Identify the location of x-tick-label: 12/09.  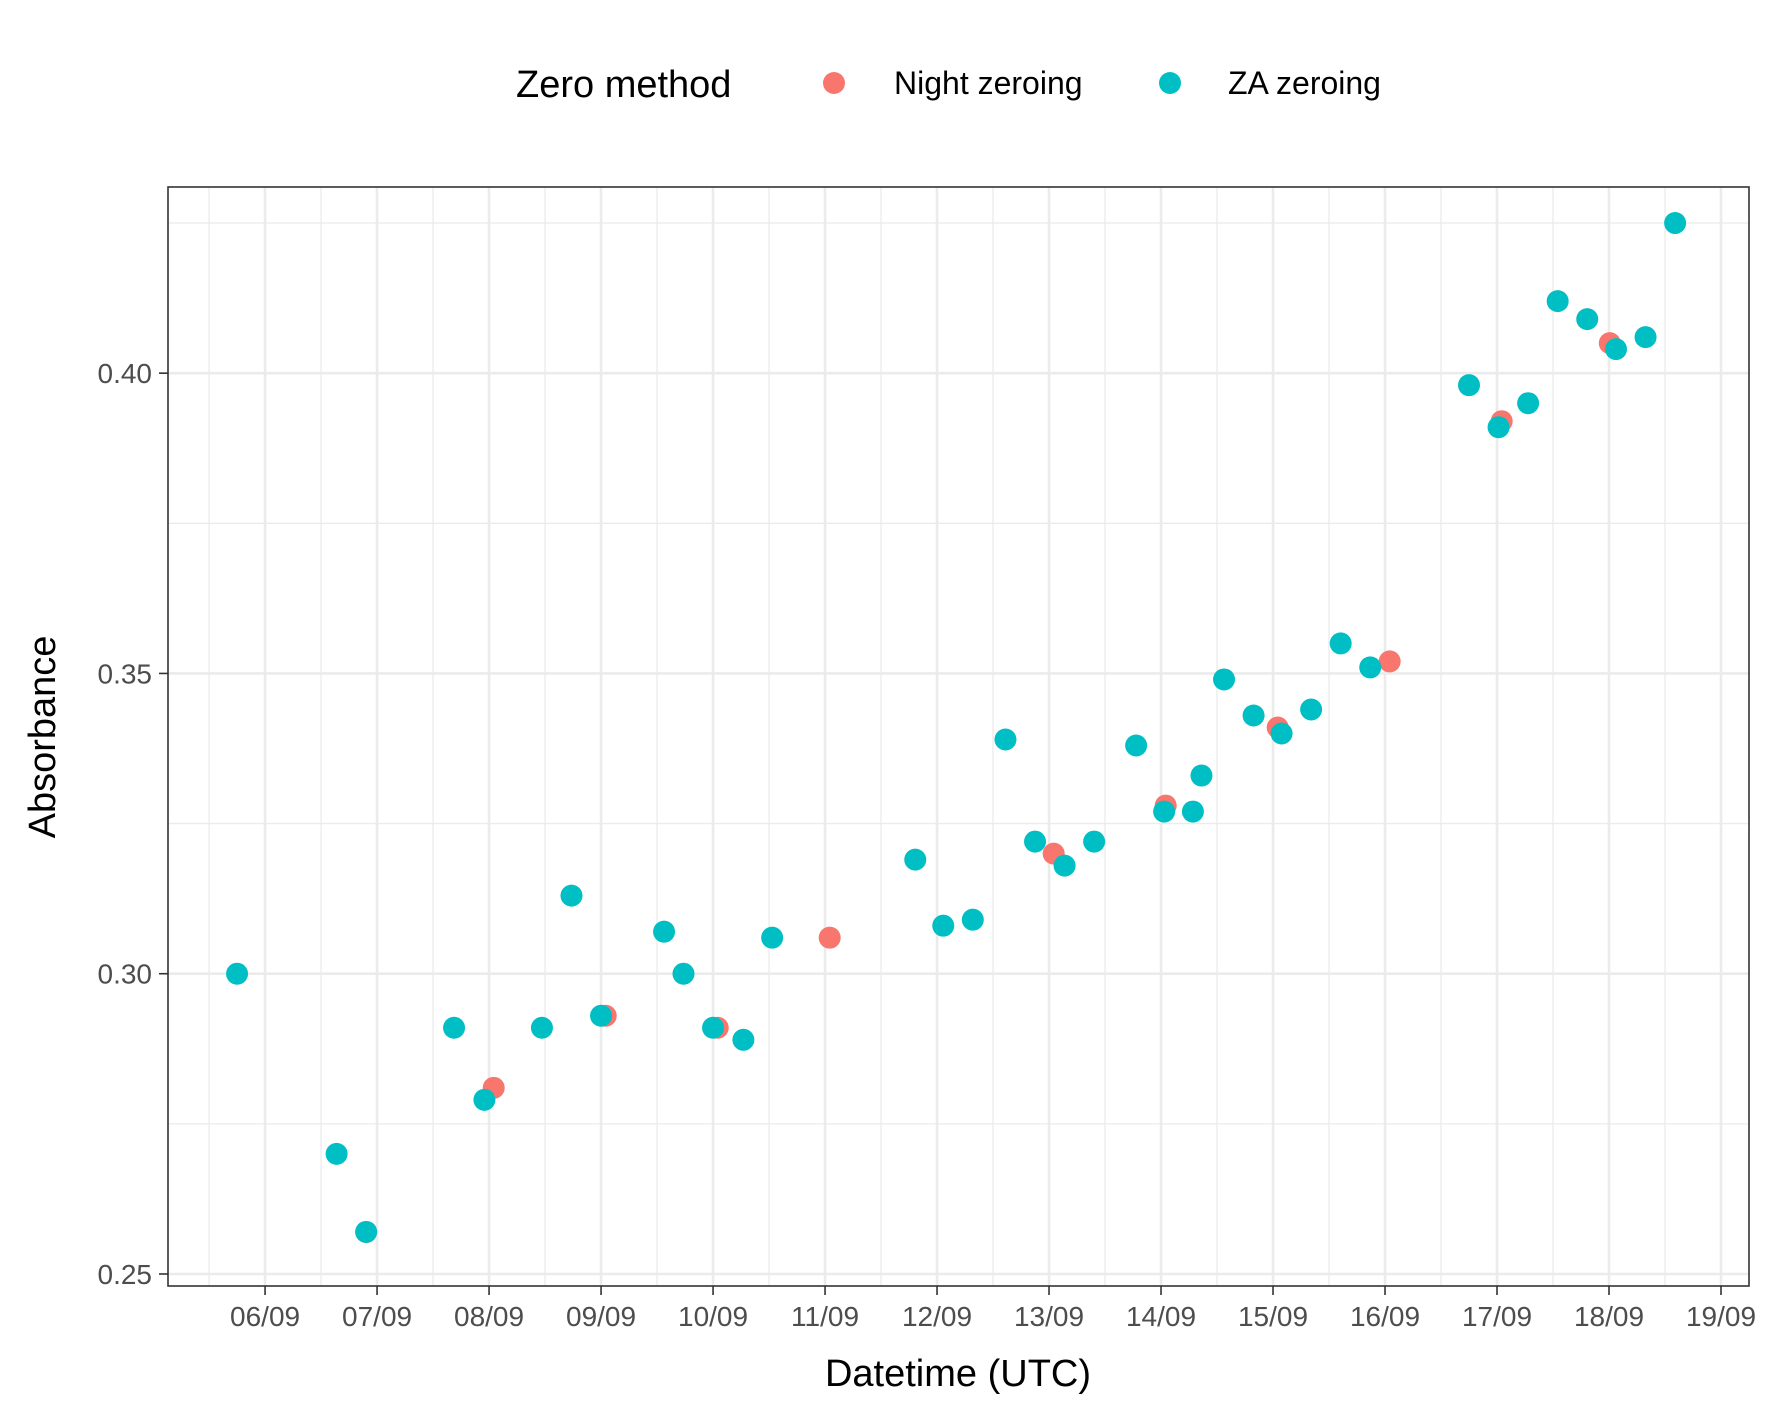
(937, 1316).